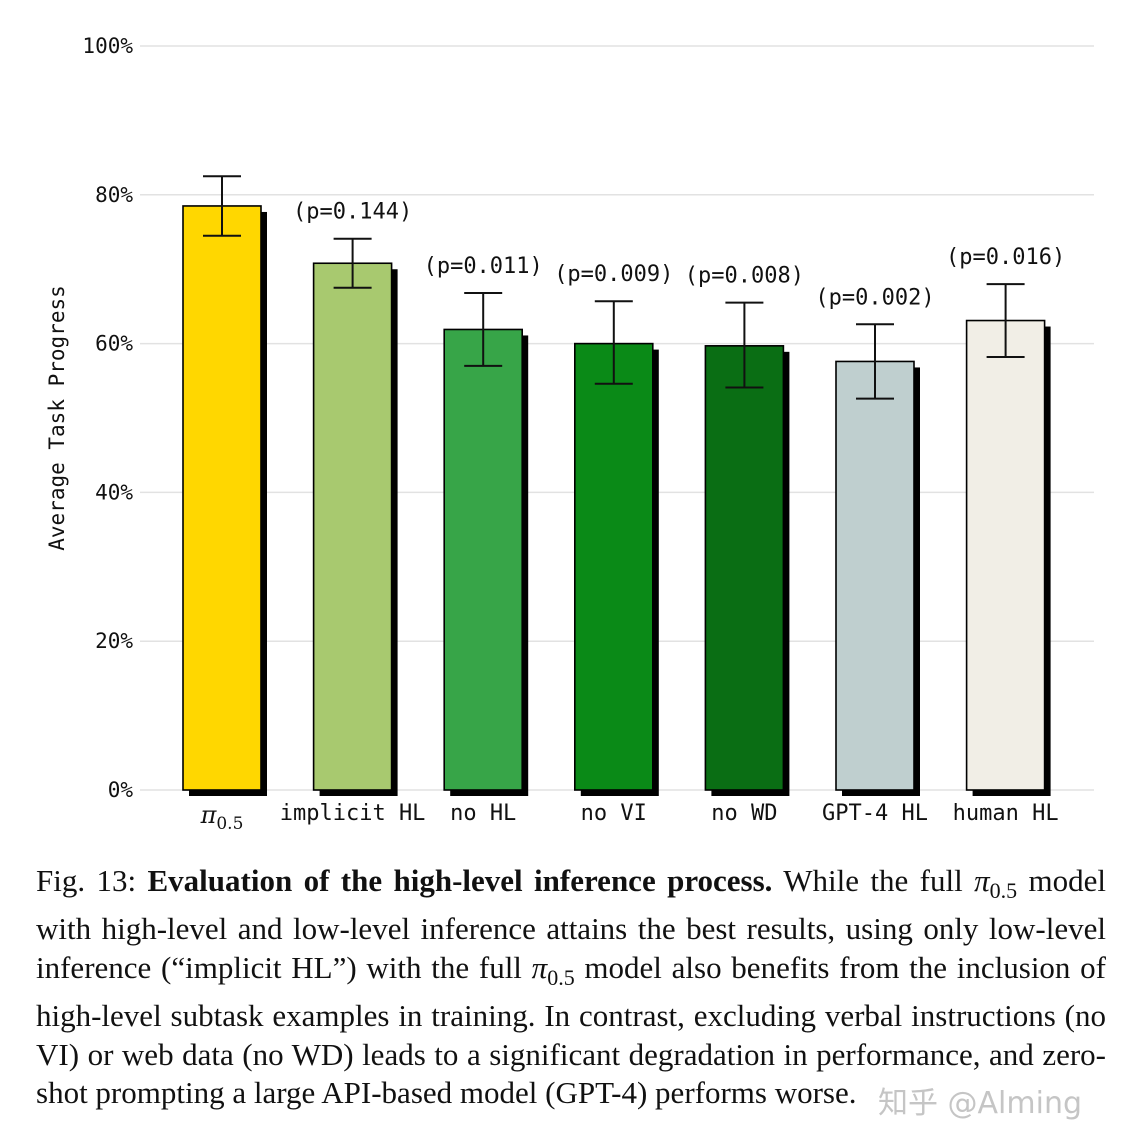 The height and width of the screenshot is (1146, 1124). Describe the element at coordinates (483, 813) in the screenshot. I see `x-tick-label: no HL` at that location.